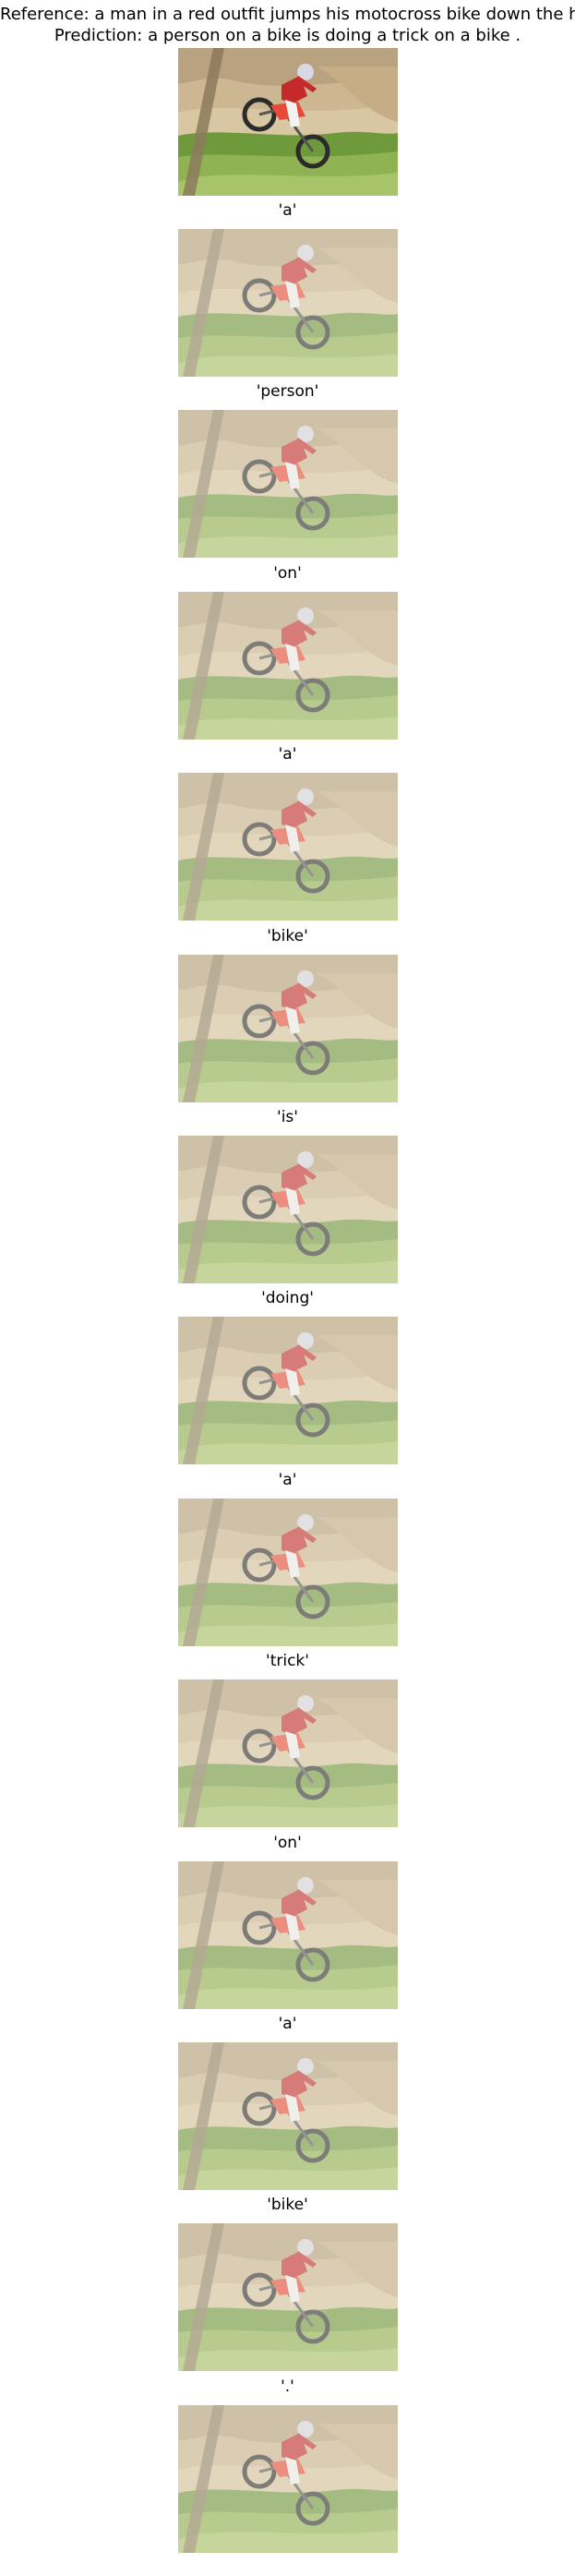 The width and height of the screenshot is (575, 2576). I want to click on original-image, so click(288, 122).